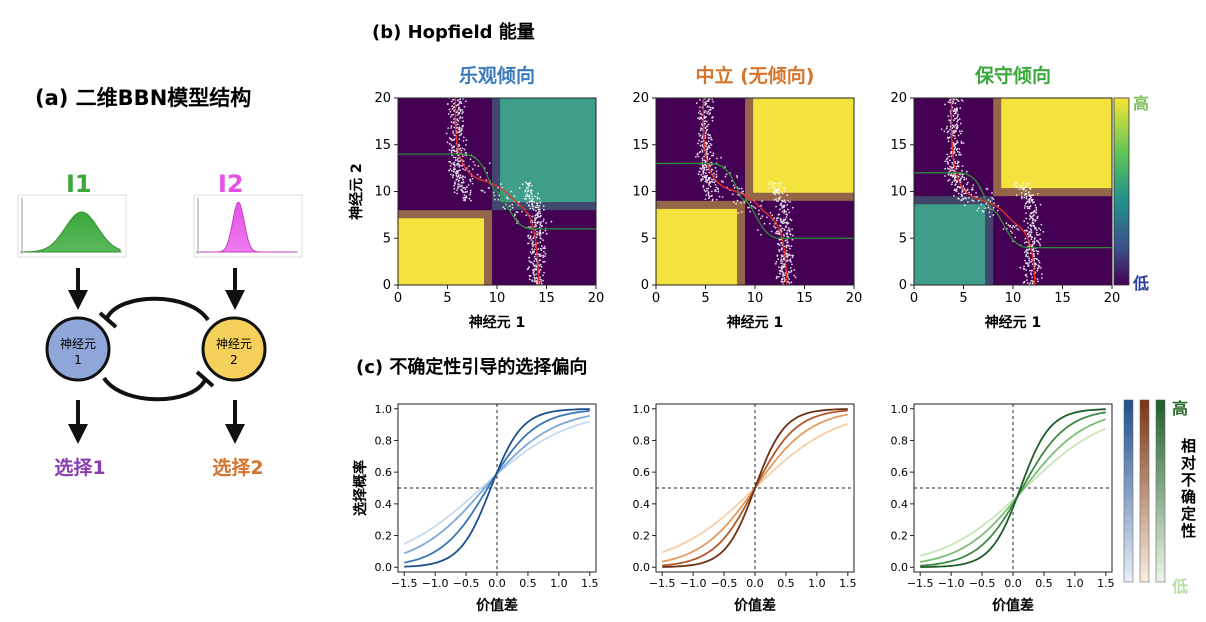 Image resolution: width=1206 pixels, height=622 pixels. I want to click on series-line-中高, so click(1013, 489).